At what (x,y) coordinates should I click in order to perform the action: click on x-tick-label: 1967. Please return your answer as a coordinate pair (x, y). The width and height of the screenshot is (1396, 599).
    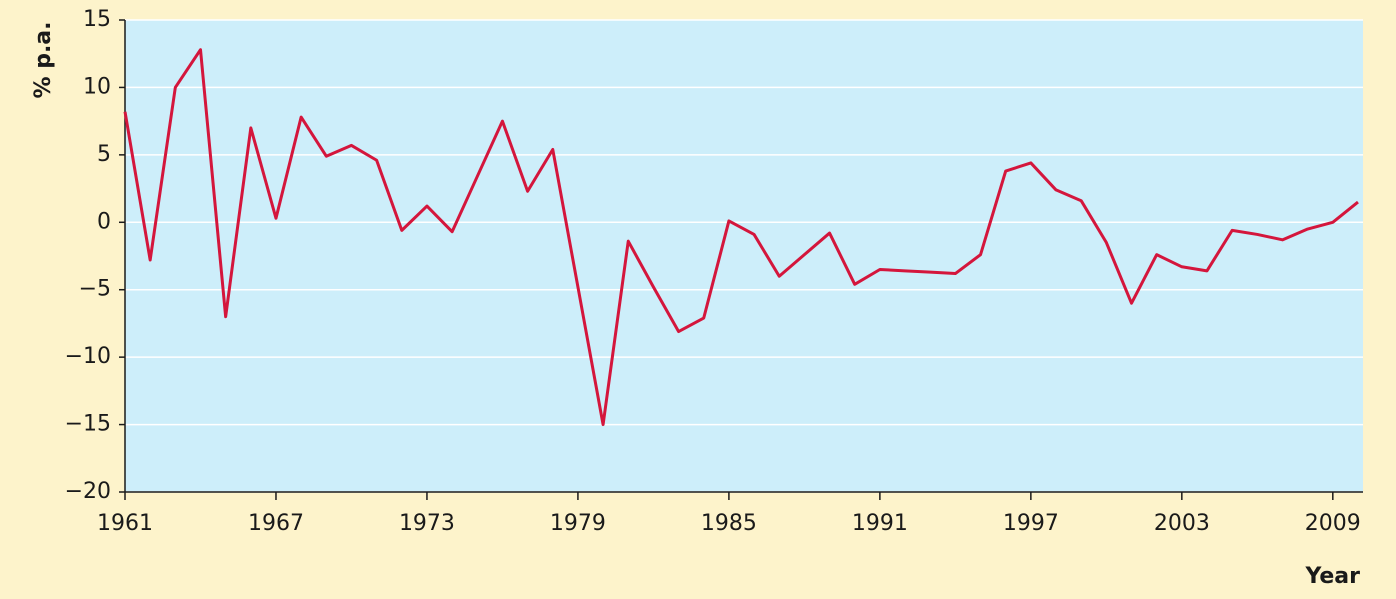
    Looking at the image, I should click on (276, 523).